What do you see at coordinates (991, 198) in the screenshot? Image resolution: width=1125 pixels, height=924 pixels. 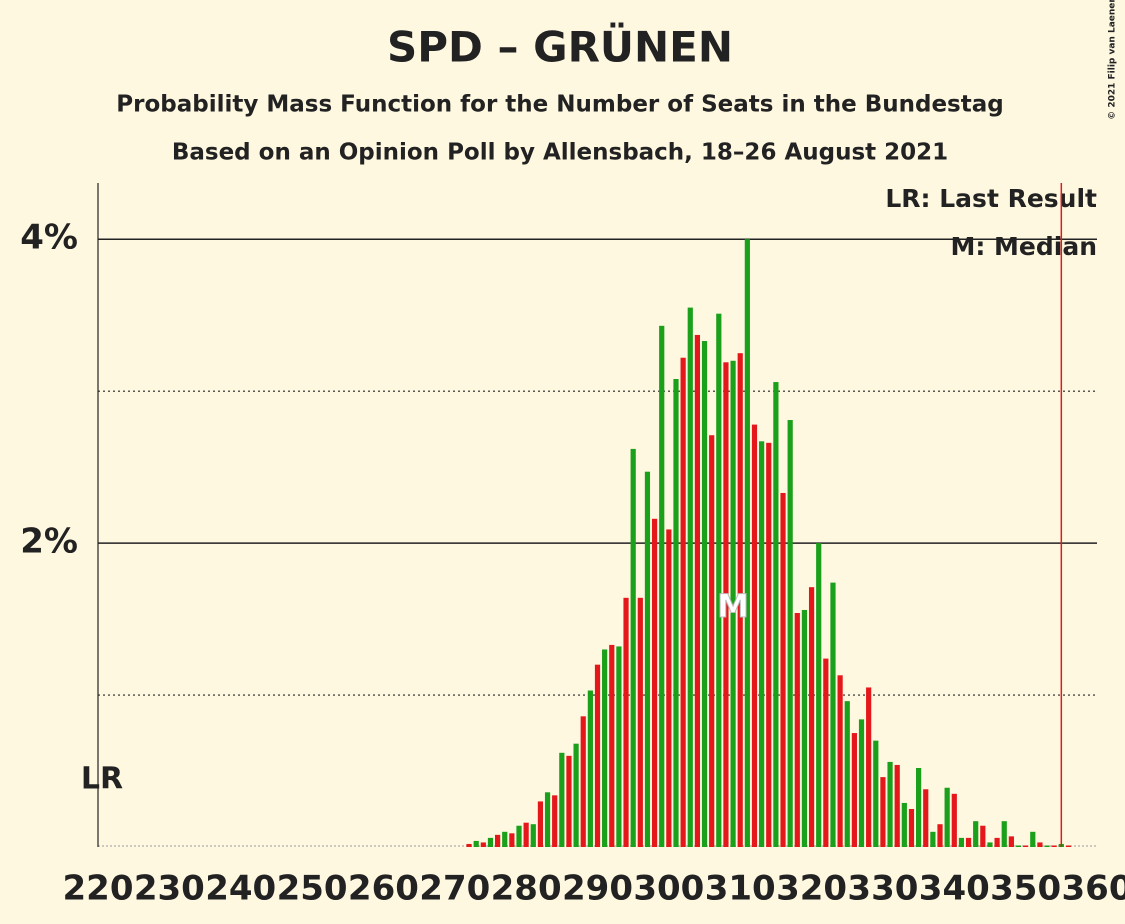 I see `legend-entry: LR: Last Result` at bounding box center [991, 198].